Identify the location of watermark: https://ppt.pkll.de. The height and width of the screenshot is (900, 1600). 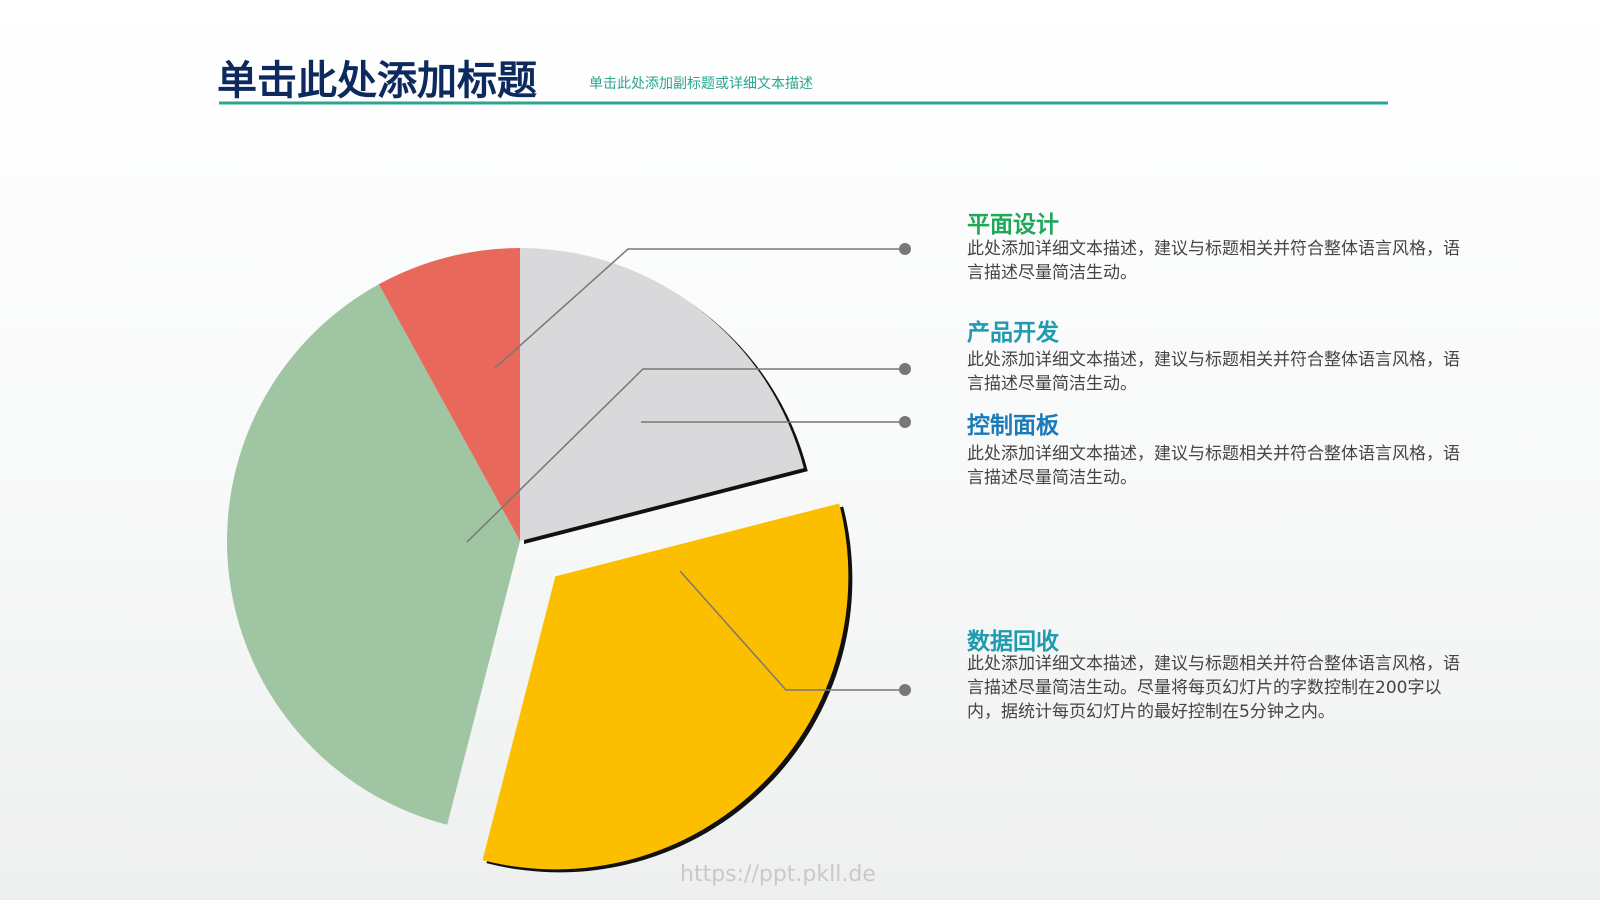
(778, 874).